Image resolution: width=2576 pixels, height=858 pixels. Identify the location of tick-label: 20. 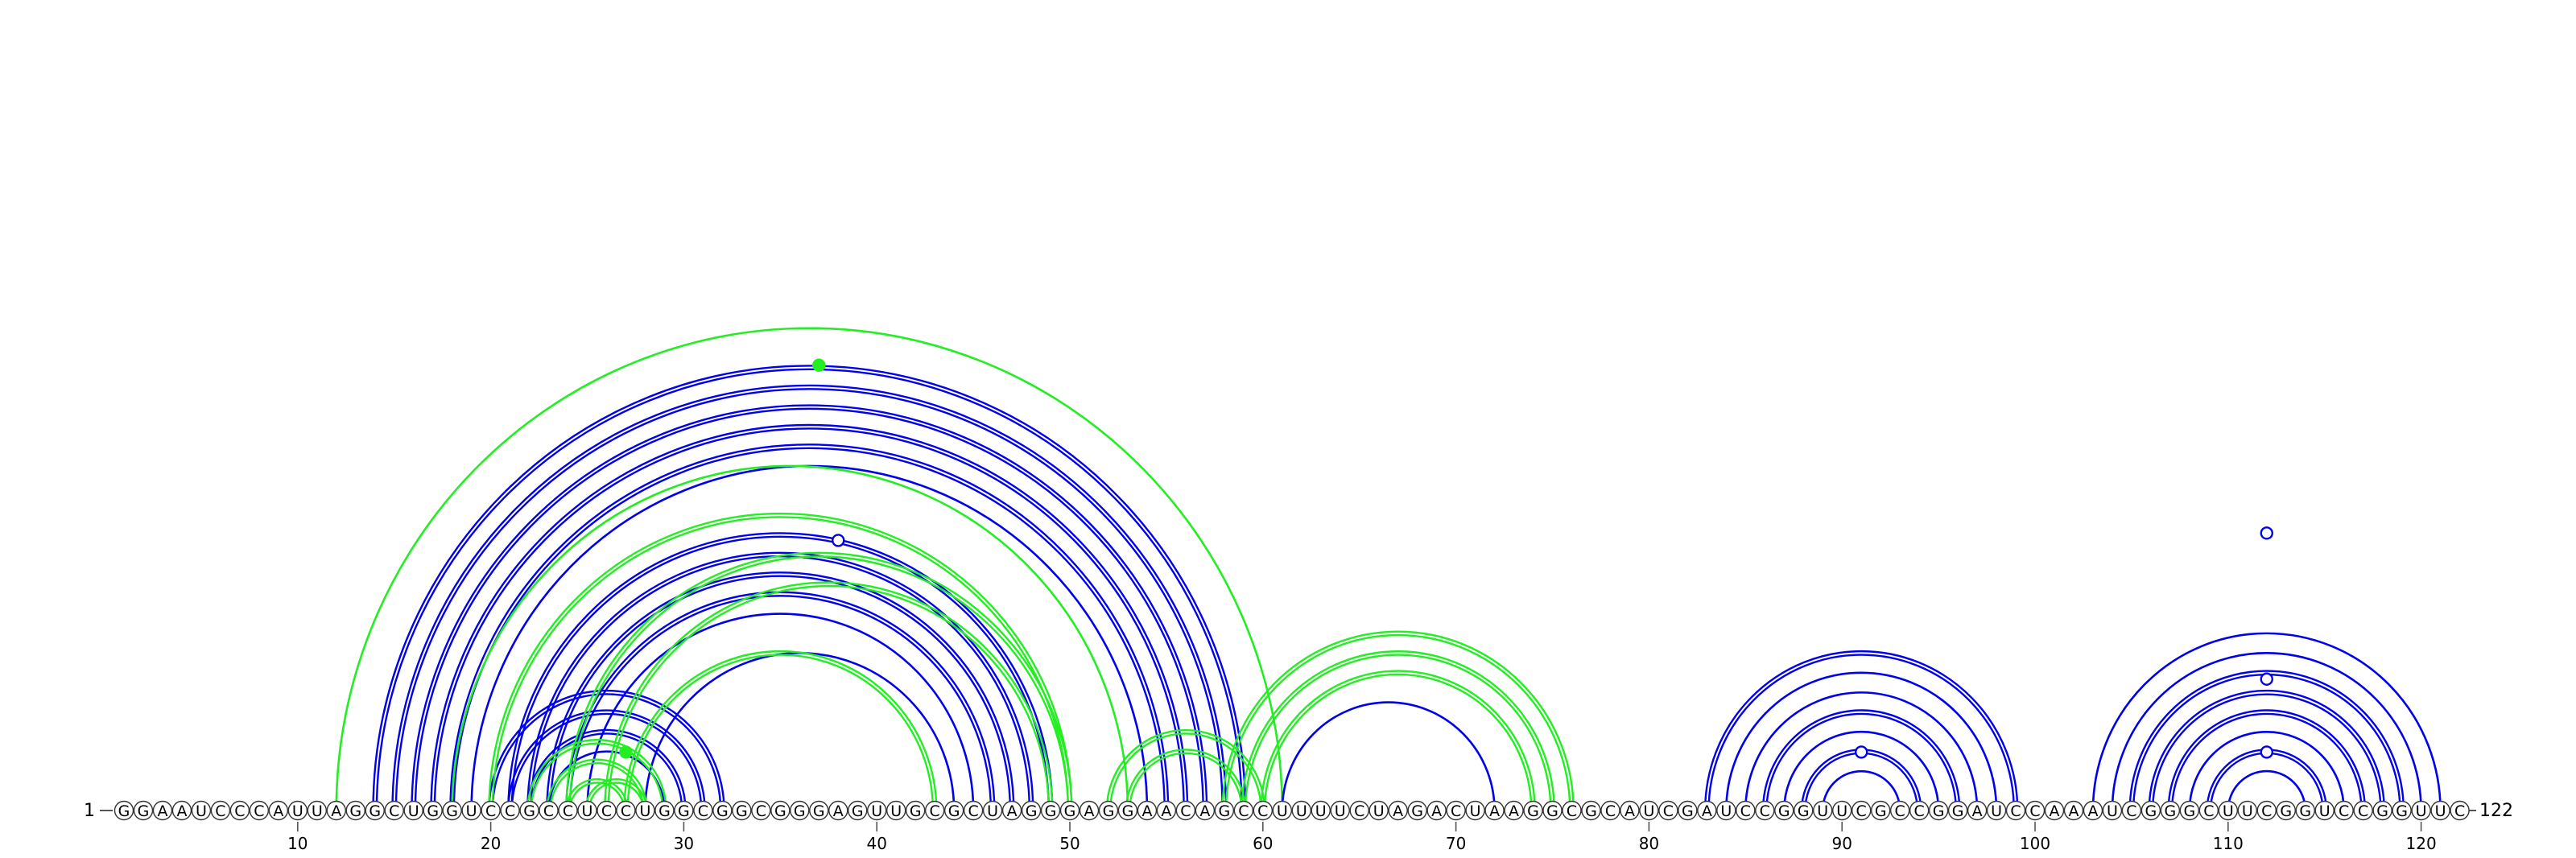
(491, 844).